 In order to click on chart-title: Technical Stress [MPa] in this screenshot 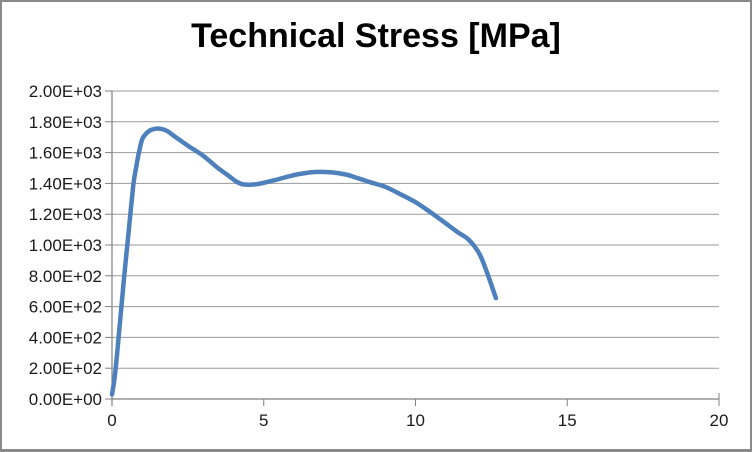, I will do `click(376, 36)`.